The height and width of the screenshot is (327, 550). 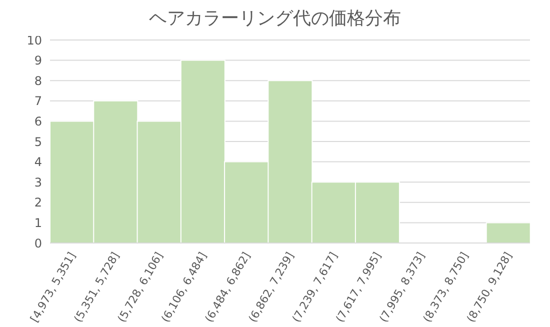 I want to click on y-tick-label: 2, so click(x=38, y=203).